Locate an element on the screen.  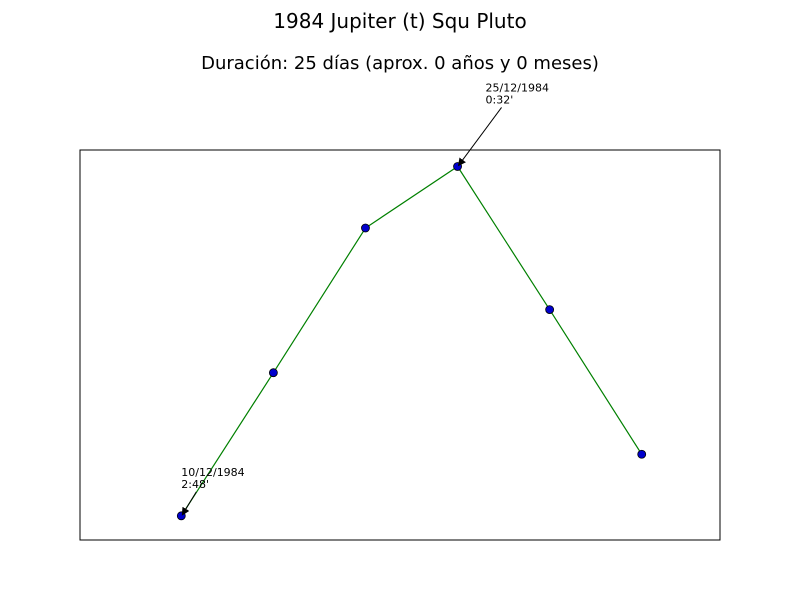
annotation-date: 25/12/1984 is located at coordinates (517, 87).